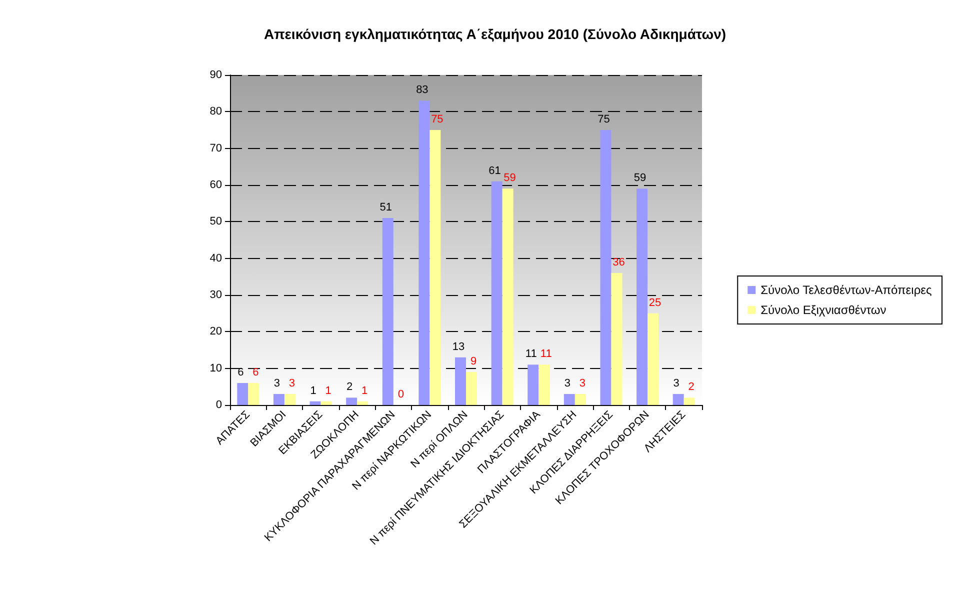 This screenshot has height=600, width=977. What do you see at coordinates (216, 368) in the screenshot?
I see `y-tick-label: 10` at bounding box center [216, 368].